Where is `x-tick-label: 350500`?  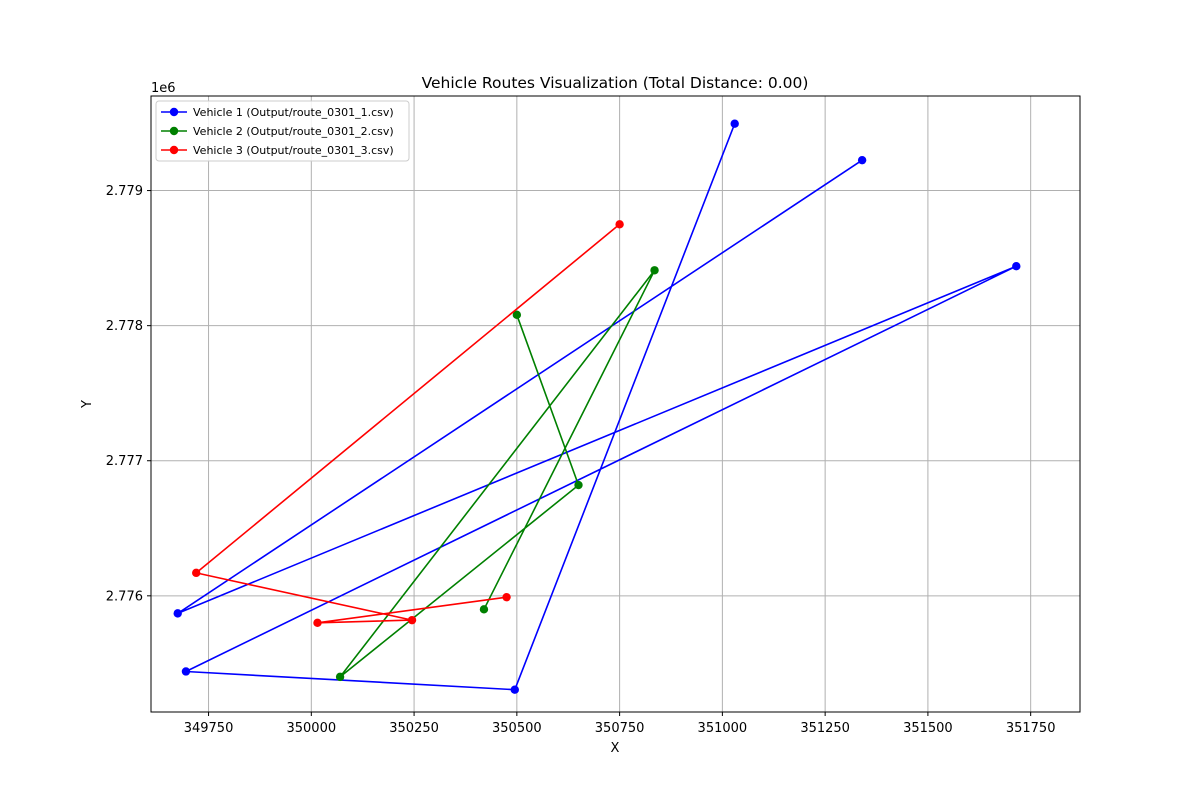 x-tick-label: 350500 is located at coordinates (517, 728).